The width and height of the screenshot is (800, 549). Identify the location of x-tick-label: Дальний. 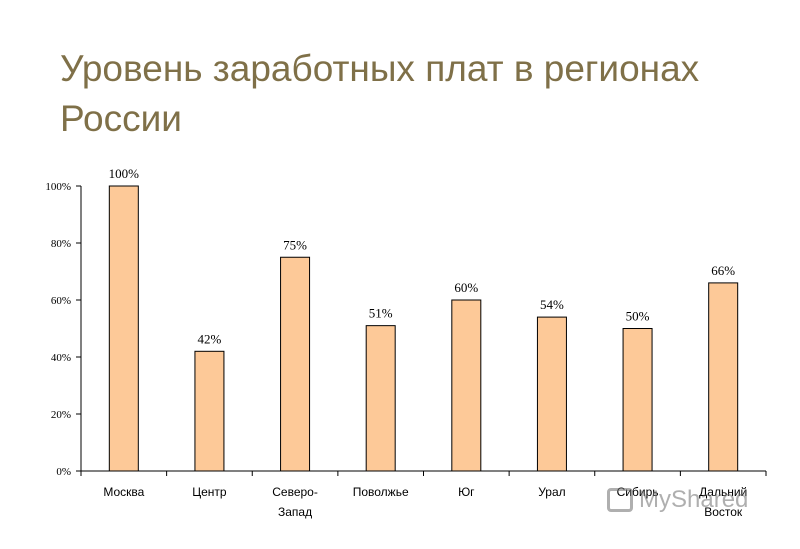
(723, 492).